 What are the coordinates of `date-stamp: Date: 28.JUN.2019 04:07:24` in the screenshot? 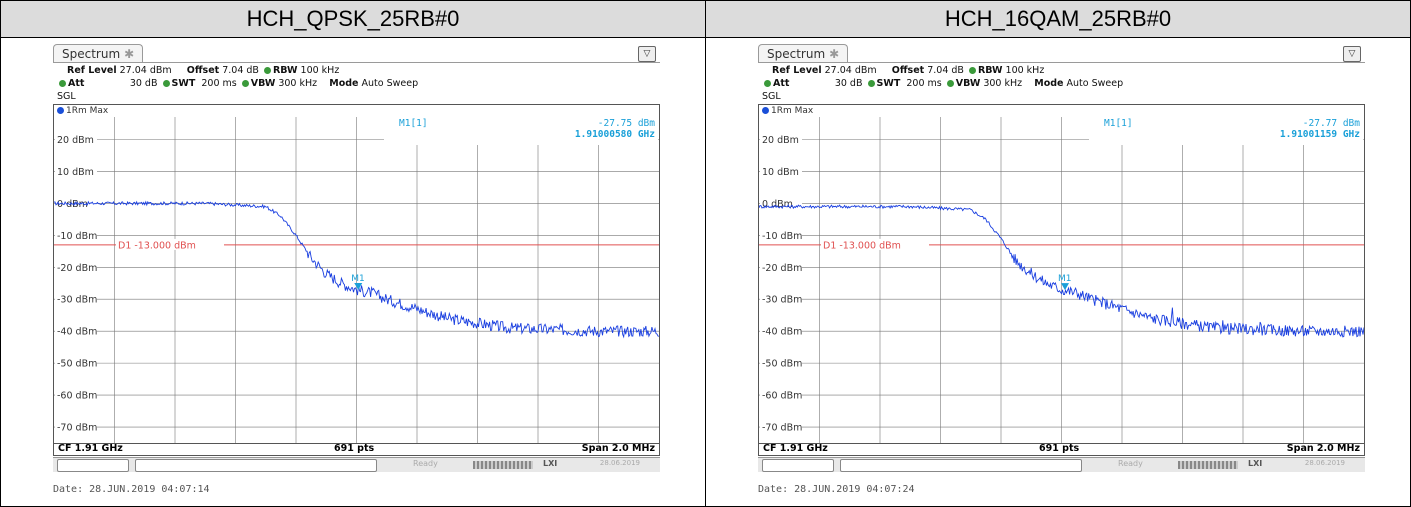 It's located at (836, 489).